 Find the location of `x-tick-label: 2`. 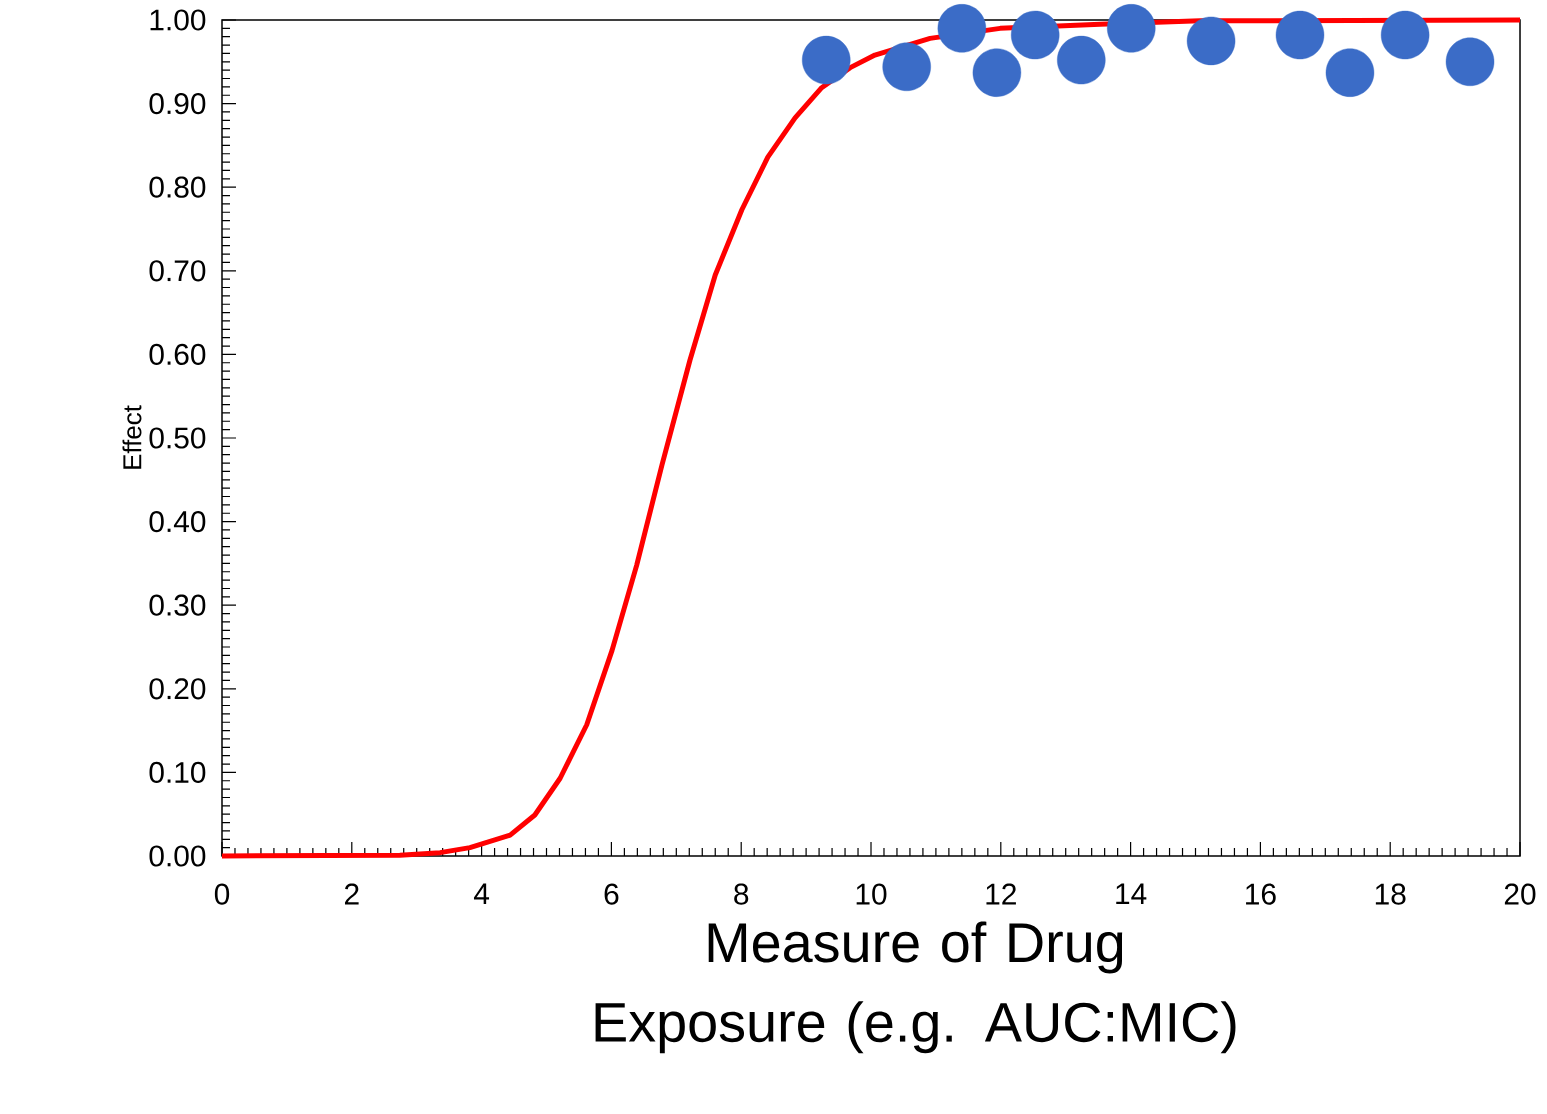

x-tick-label: 2 is located at coordinates (351, 894).